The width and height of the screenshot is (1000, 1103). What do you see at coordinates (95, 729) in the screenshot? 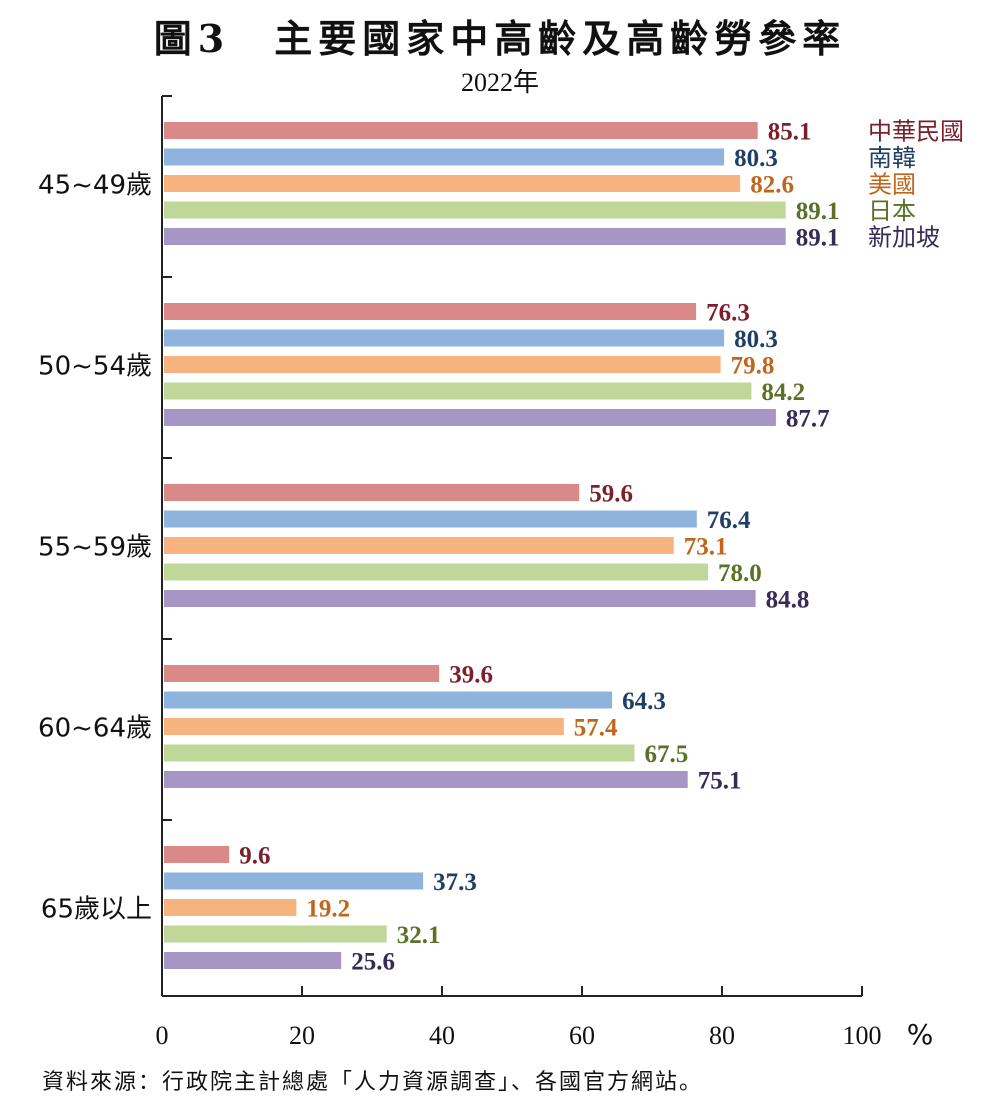
I see `category-label: 60~64歲` at bounding box center [95, 729].